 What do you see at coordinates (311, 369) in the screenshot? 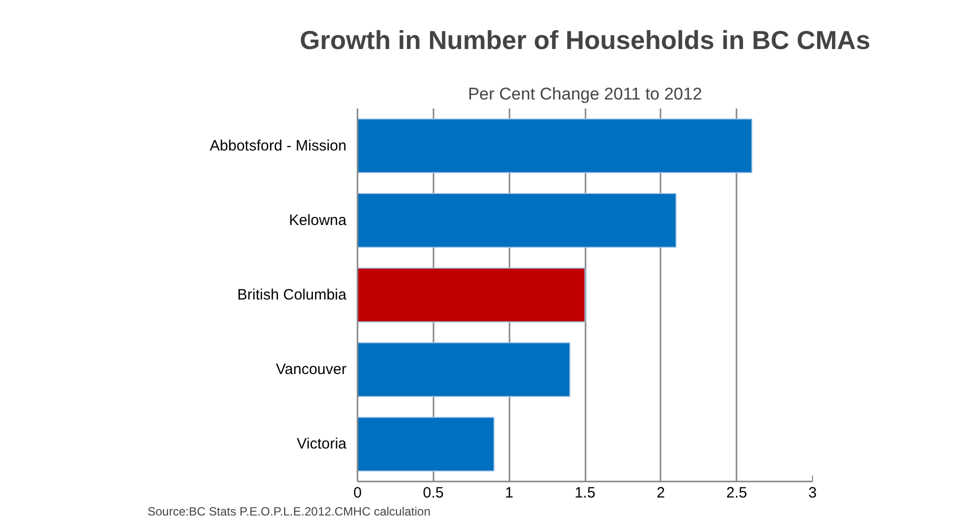
I see `y-tick-label: Vancouver` at bounding box center [311, 369].